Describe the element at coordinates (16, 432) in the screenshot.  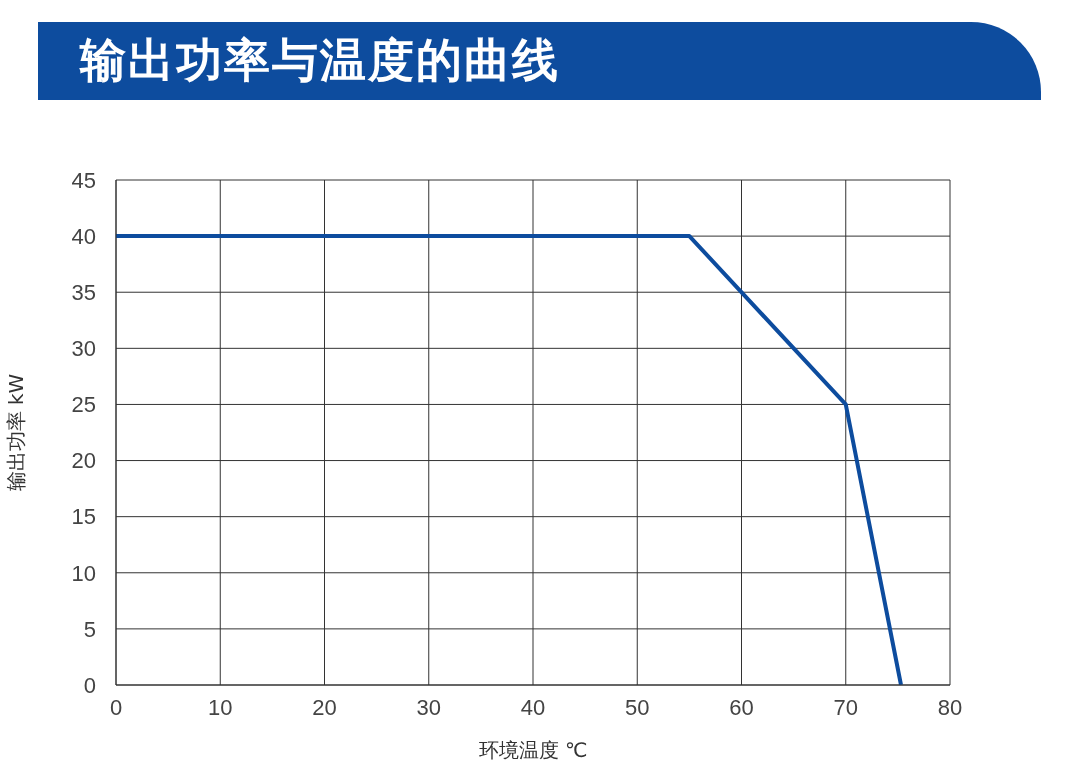
I see `y-axis-title: 输出功率 kW` at that location.